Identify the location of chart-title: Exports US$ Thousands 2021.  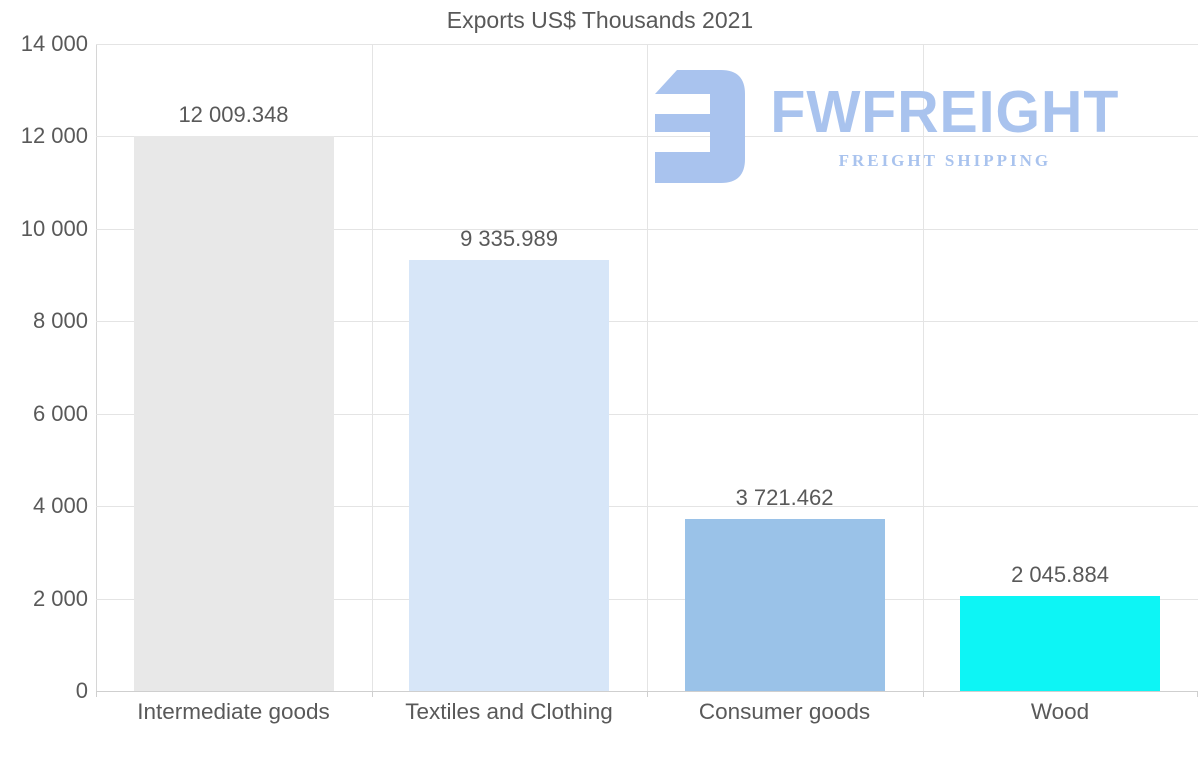
(600, 20).